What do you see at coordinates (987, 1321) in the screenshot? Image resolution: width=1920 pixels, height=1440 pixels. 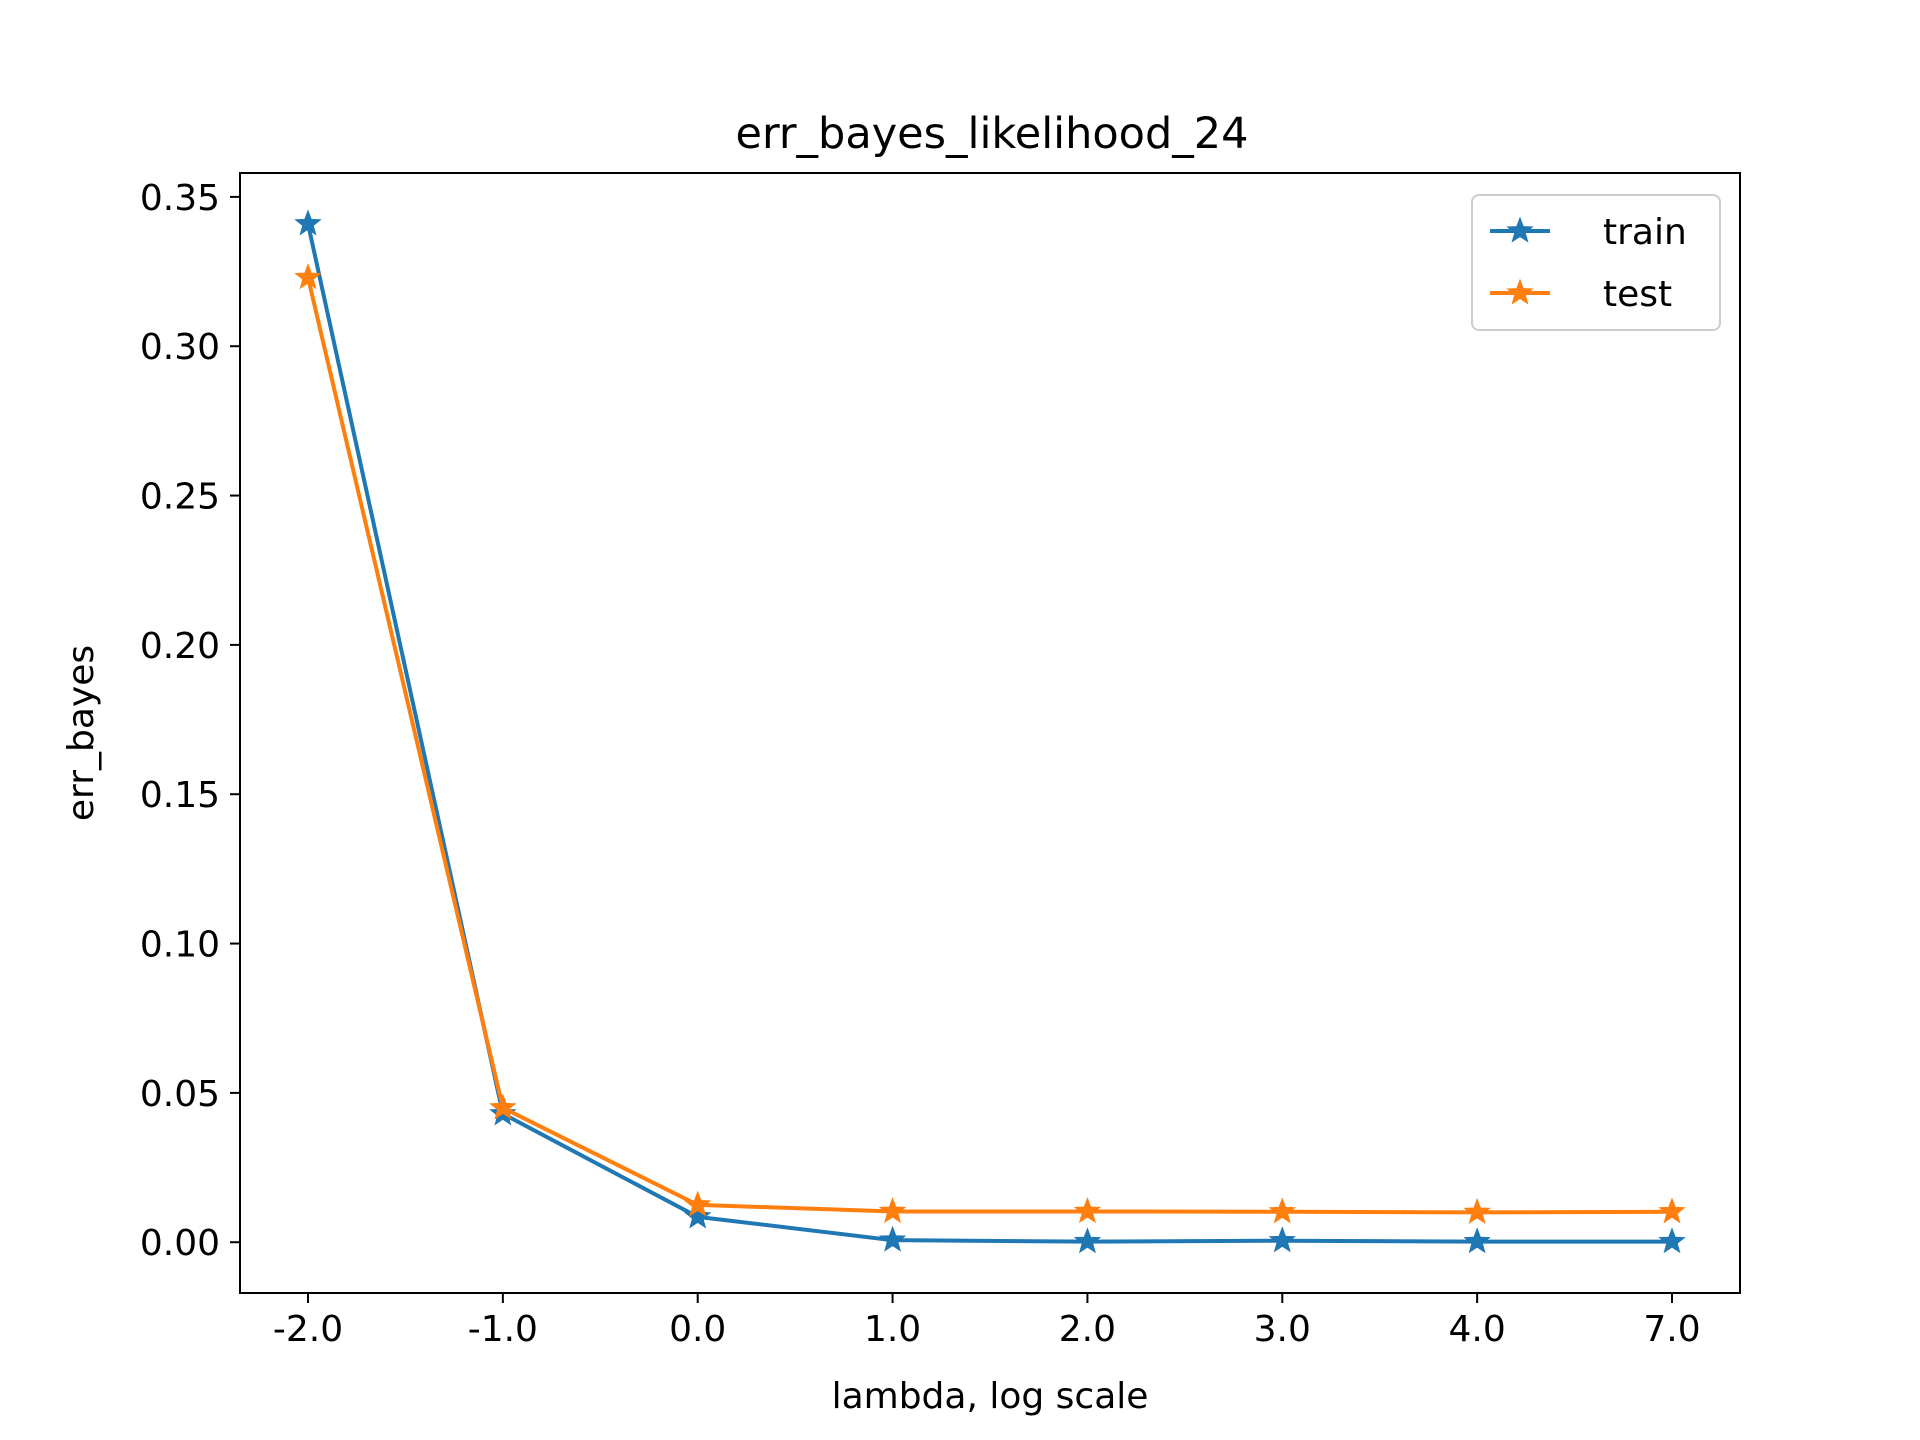 I see `x-axis: -2.0 -1.0 0.0 1.0 2.0 3.0 4.0 7.0` at bounding box center [987, 1321].